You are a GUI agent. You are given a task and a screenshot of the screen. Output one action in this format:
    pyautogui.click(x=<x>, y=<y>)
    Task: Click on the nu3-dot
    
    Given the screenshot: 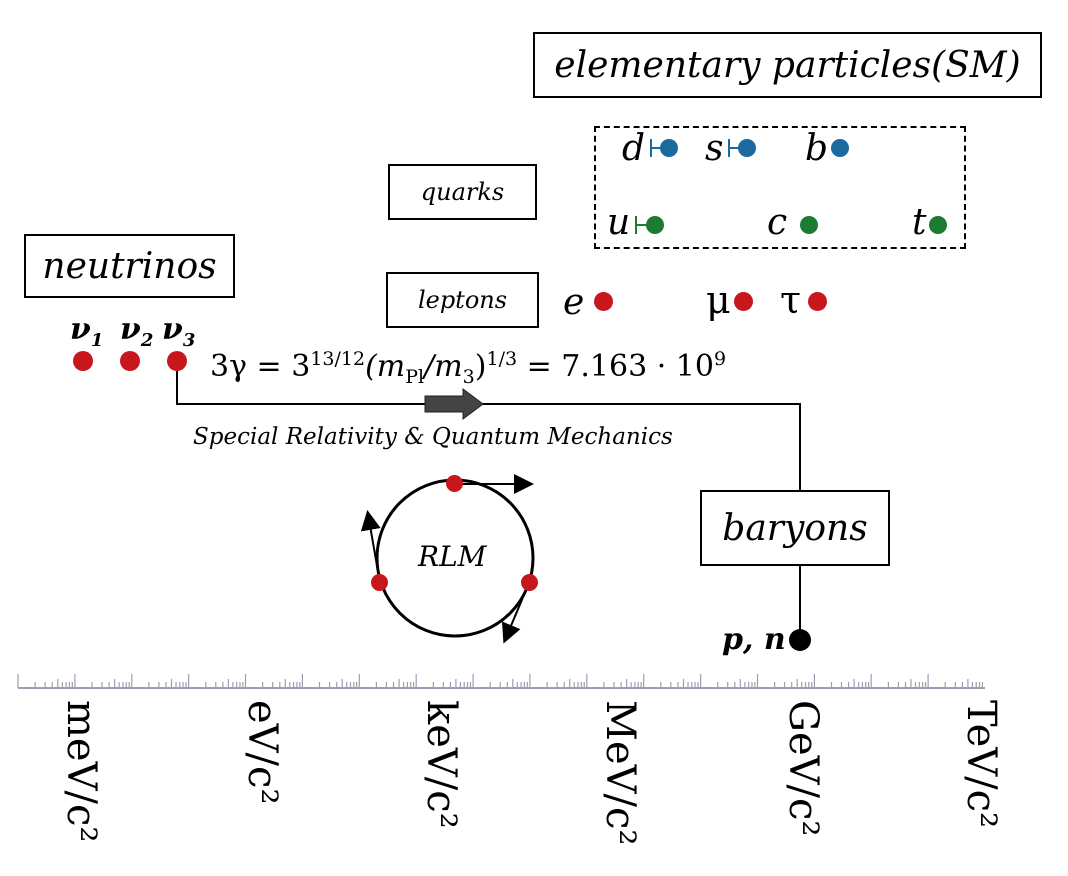 What is the action you would take?
    pyautogui.click(x=177, y=361)
    